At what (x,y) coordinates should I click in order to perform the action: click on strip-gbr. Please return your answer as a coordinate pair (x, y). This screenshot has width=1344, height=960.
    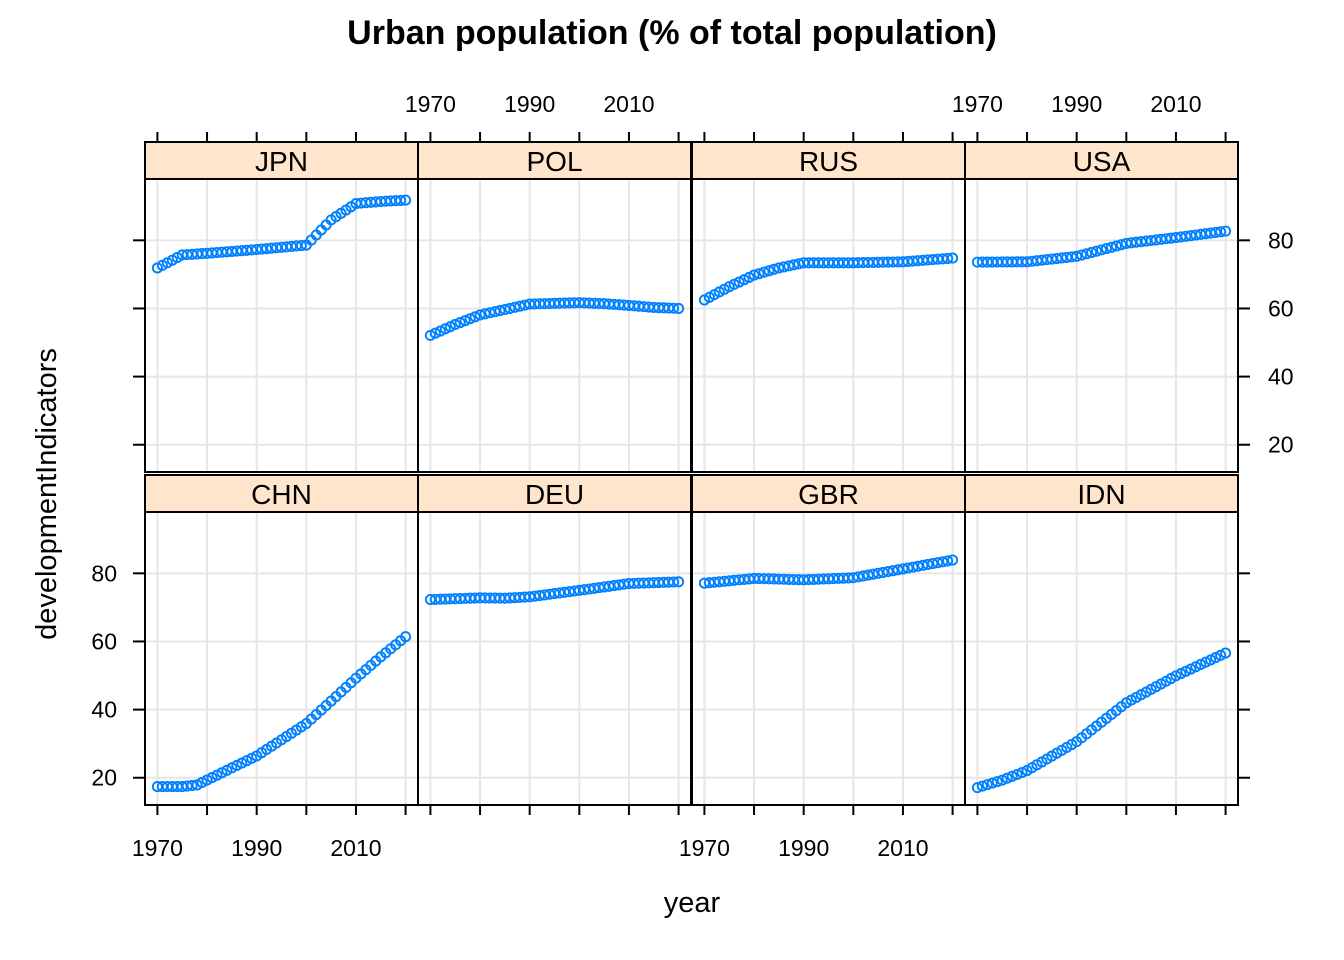
    Looking at the image, I should click on (828, 493).